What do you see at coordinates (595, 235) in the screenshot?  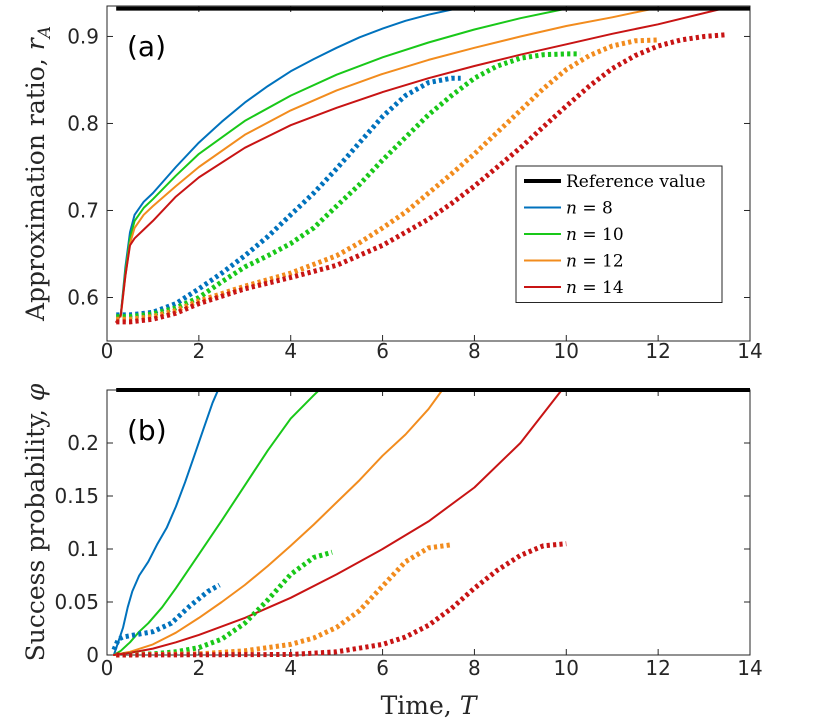 I see `legend-label: n = 10` at bounding box center [595, 235].